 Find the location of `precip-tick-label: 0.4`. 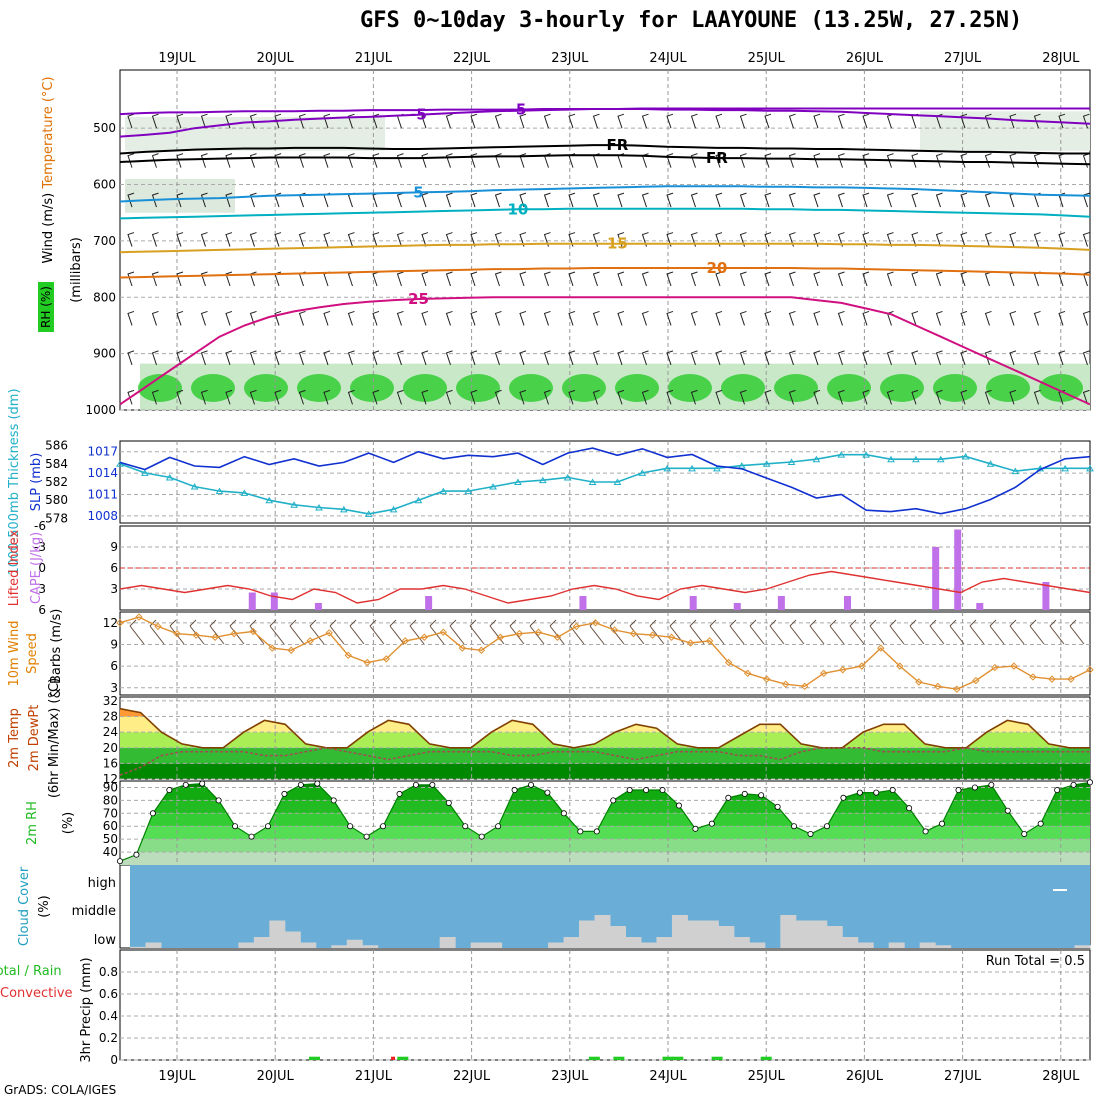

precip-tick-label: 0.4 is located at coordinates (108, 1016).